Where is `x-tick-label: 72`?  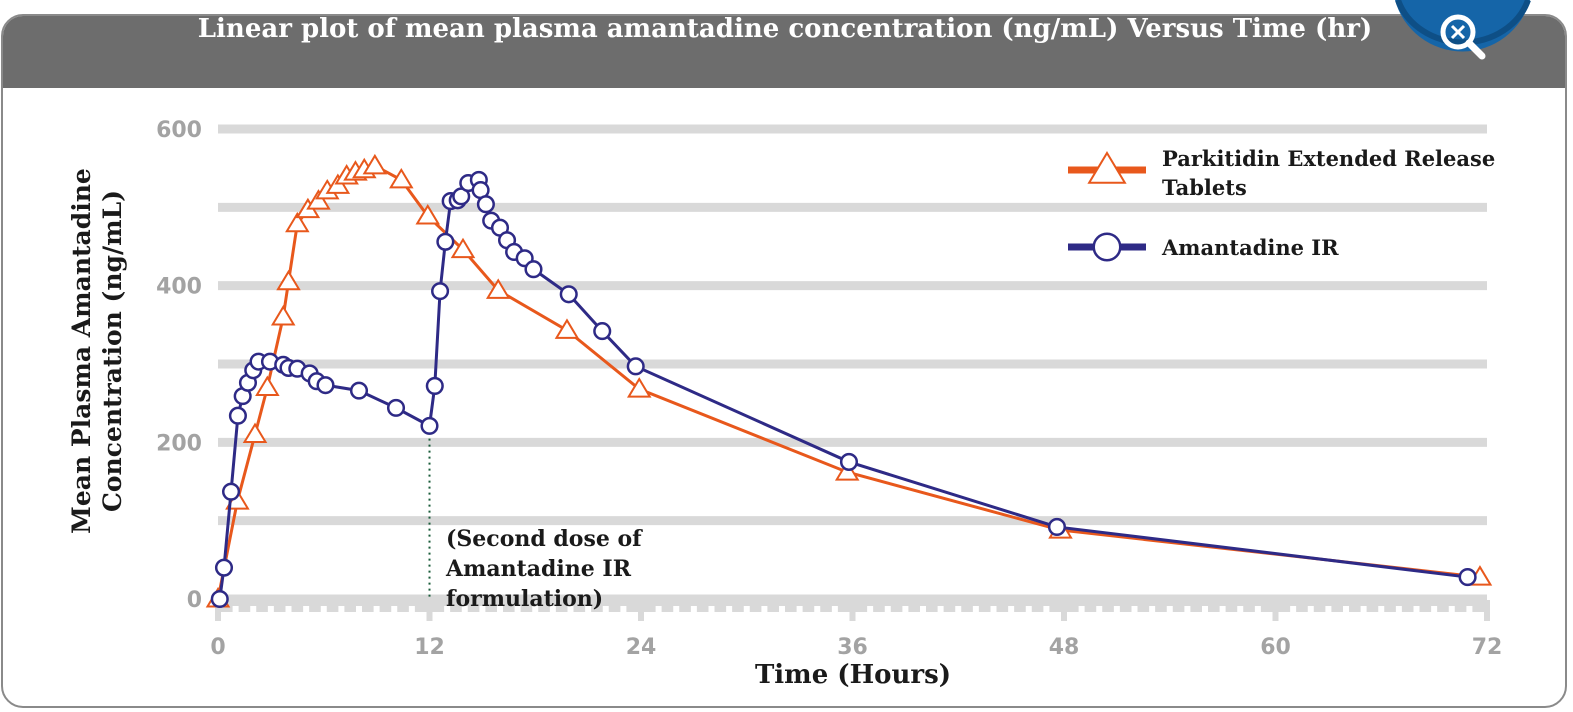
x-tick-label: 72 is located at coordinates (1487, 647).